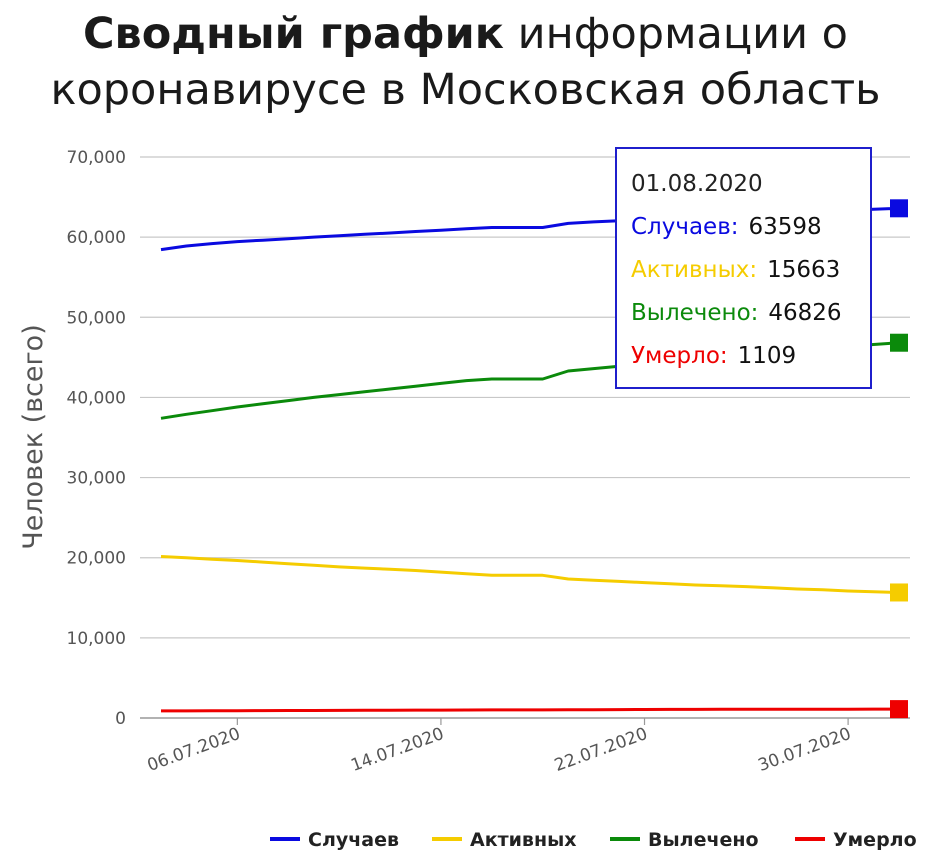 The image size is (931, 859). What do you see at coordinates (120, 719) in the screenshot?
I see `y-tick-label: 0` at bounding box center [120, 719].